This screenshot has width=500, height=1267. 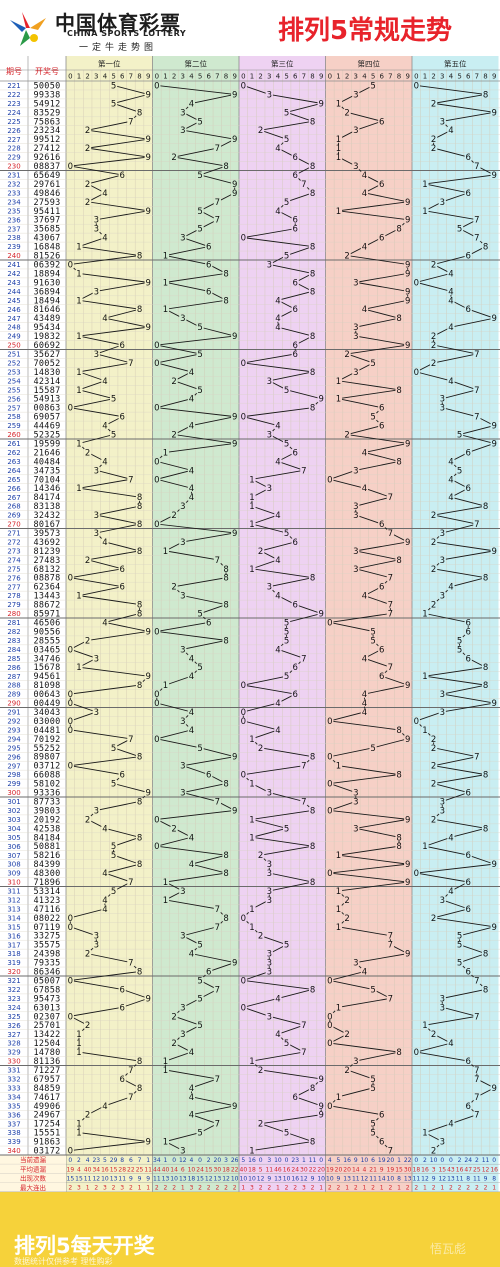 I want to click on stats-value: 8, so click(x=468, y=1179).